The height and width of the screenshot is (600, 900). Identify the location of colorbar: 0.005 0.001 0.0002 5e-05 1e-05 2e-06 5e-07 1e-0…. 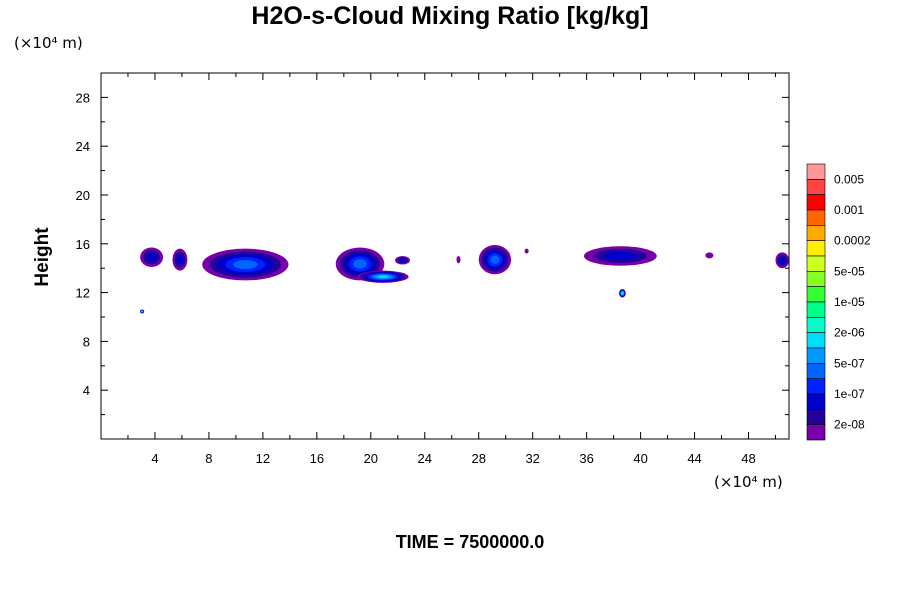
(838, 302).